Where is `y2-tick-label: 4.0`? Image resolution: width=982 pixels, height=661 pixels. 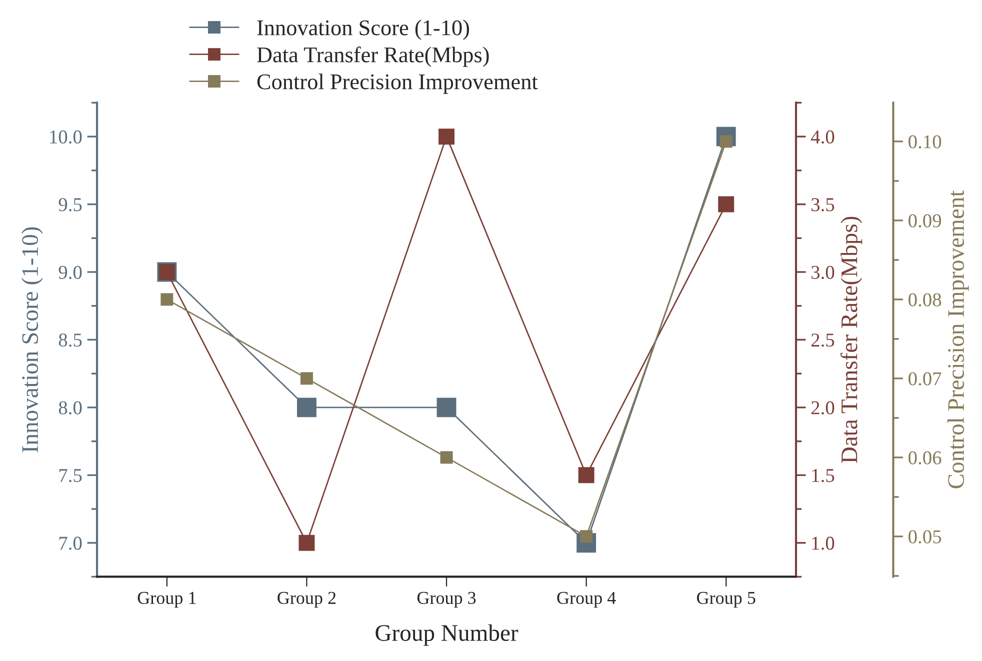 y2-tick-label: 4.0 is located at coordinates (822, 137).